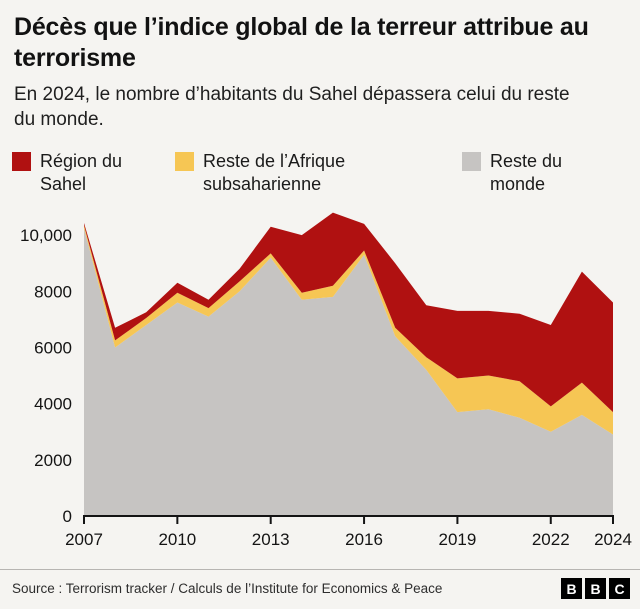 This screenshot has height=609, width=640. I want to click on bbc-logo: B B C, so click(595, 588).